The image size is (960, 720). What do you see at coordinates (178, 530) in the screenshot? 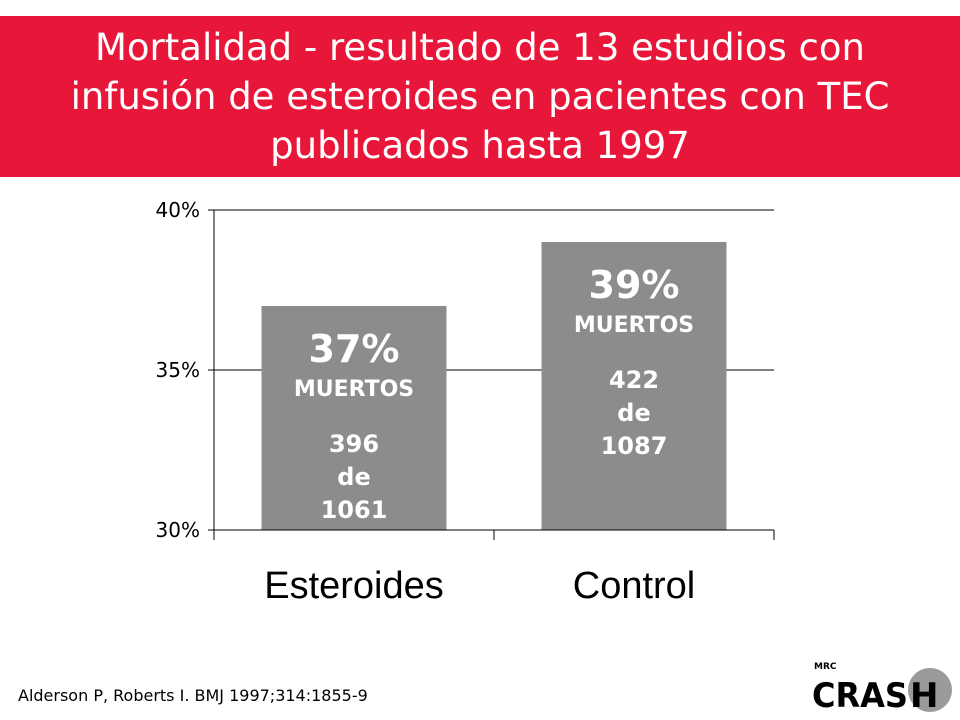
I see `y-tick-label: 30%` at bounding box center [178, 530].